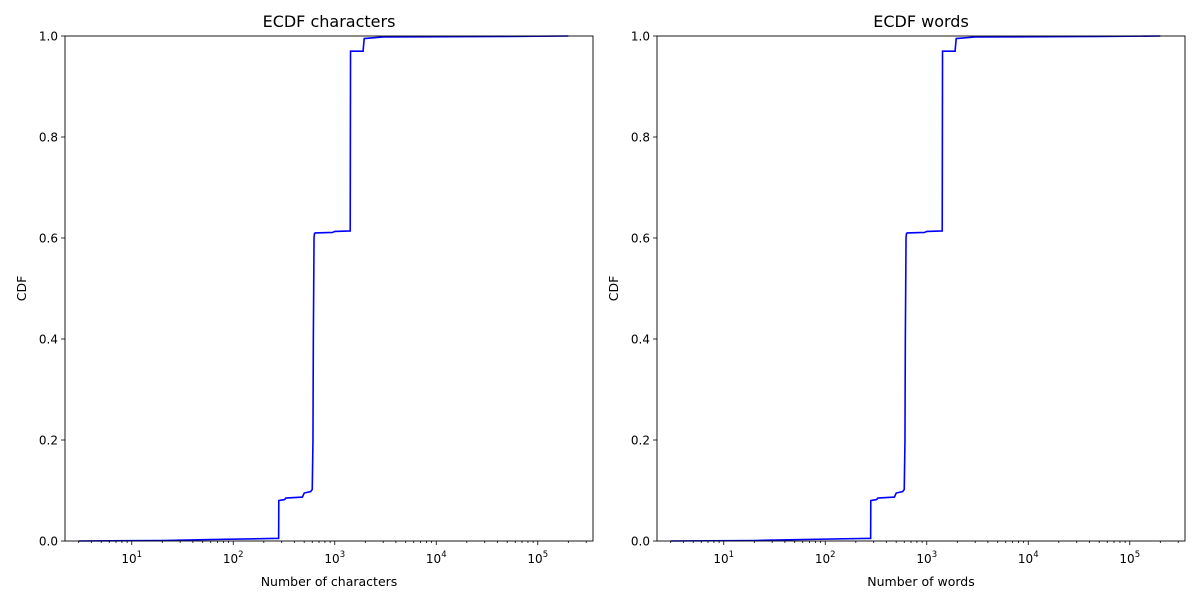 This screenshot has height=600, width=1200. What do you see at coordinates (921, 21) in the screenshot?
I see `chart-title: ECDF words` at bounding box center [921, 21].